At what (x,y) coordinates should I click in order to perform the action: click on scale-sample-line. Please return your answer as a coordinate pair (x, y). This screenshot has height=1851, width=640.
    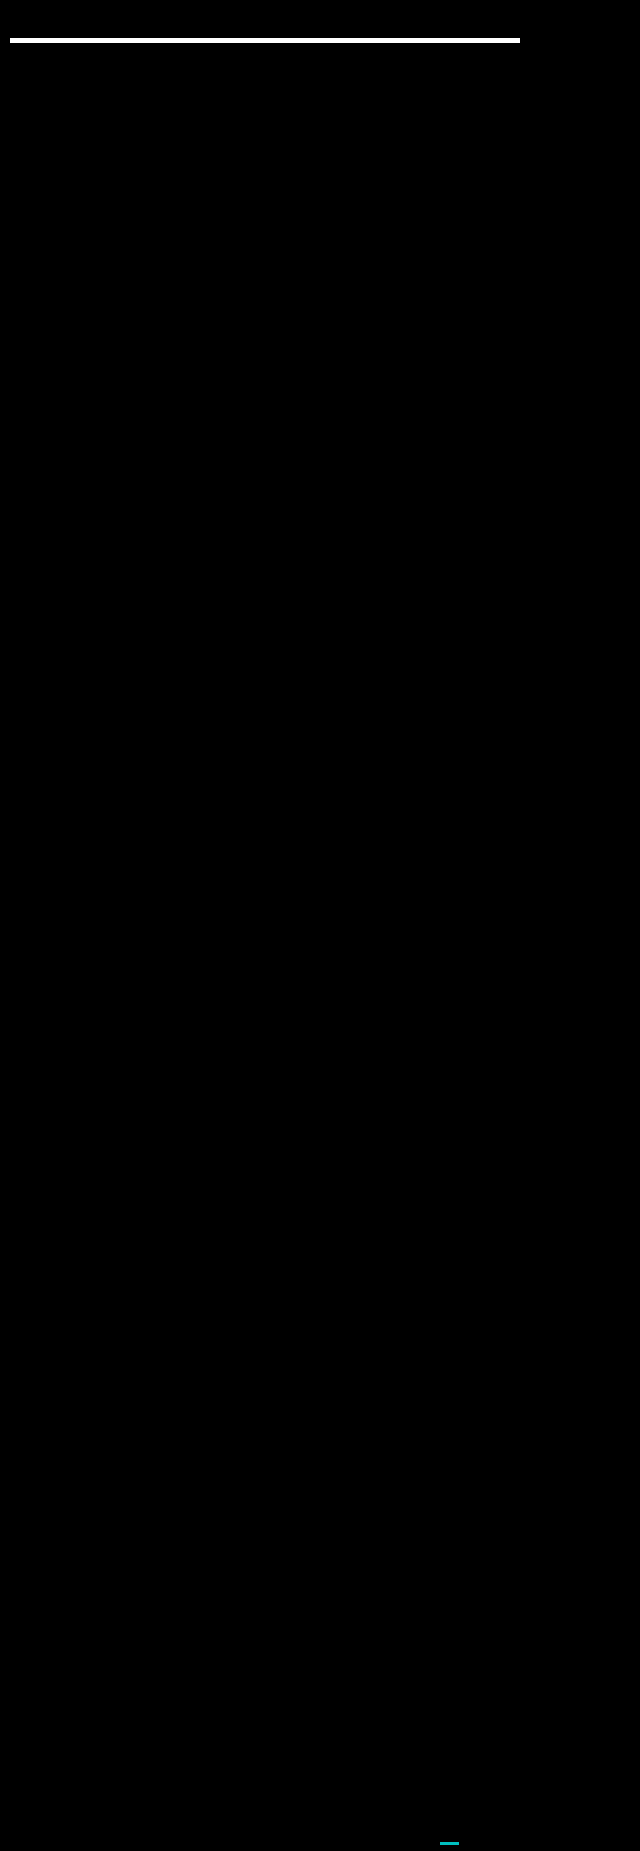
    Looking at the image, I should click on (449, 1843).